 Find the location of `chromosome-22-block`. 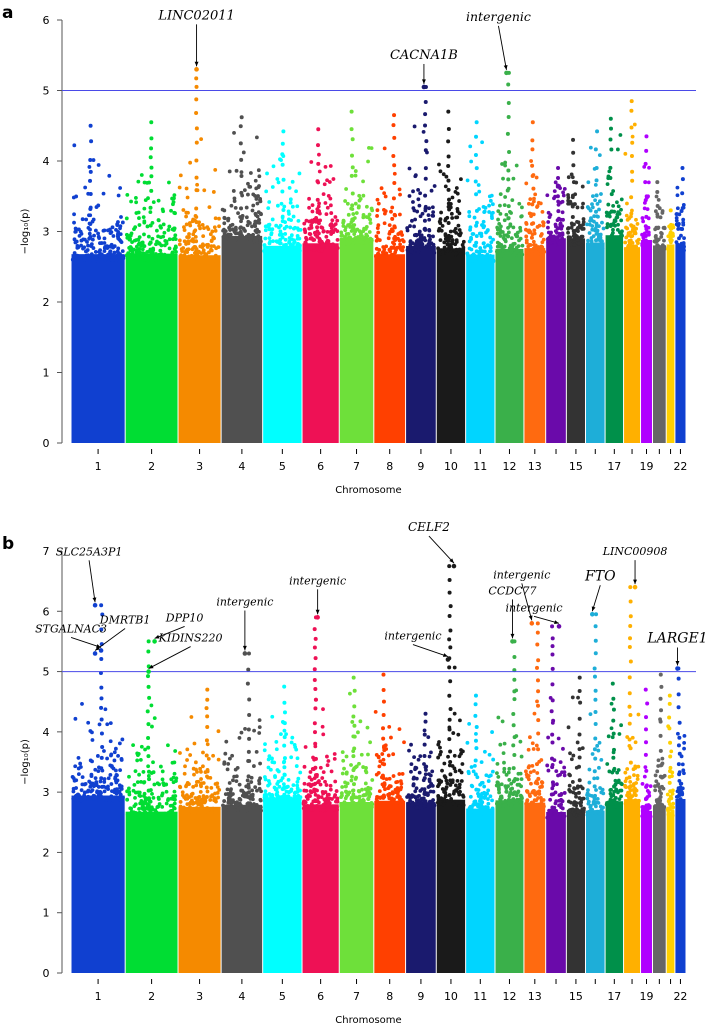

chromosome-22-block is located at coordinates (680, 343).